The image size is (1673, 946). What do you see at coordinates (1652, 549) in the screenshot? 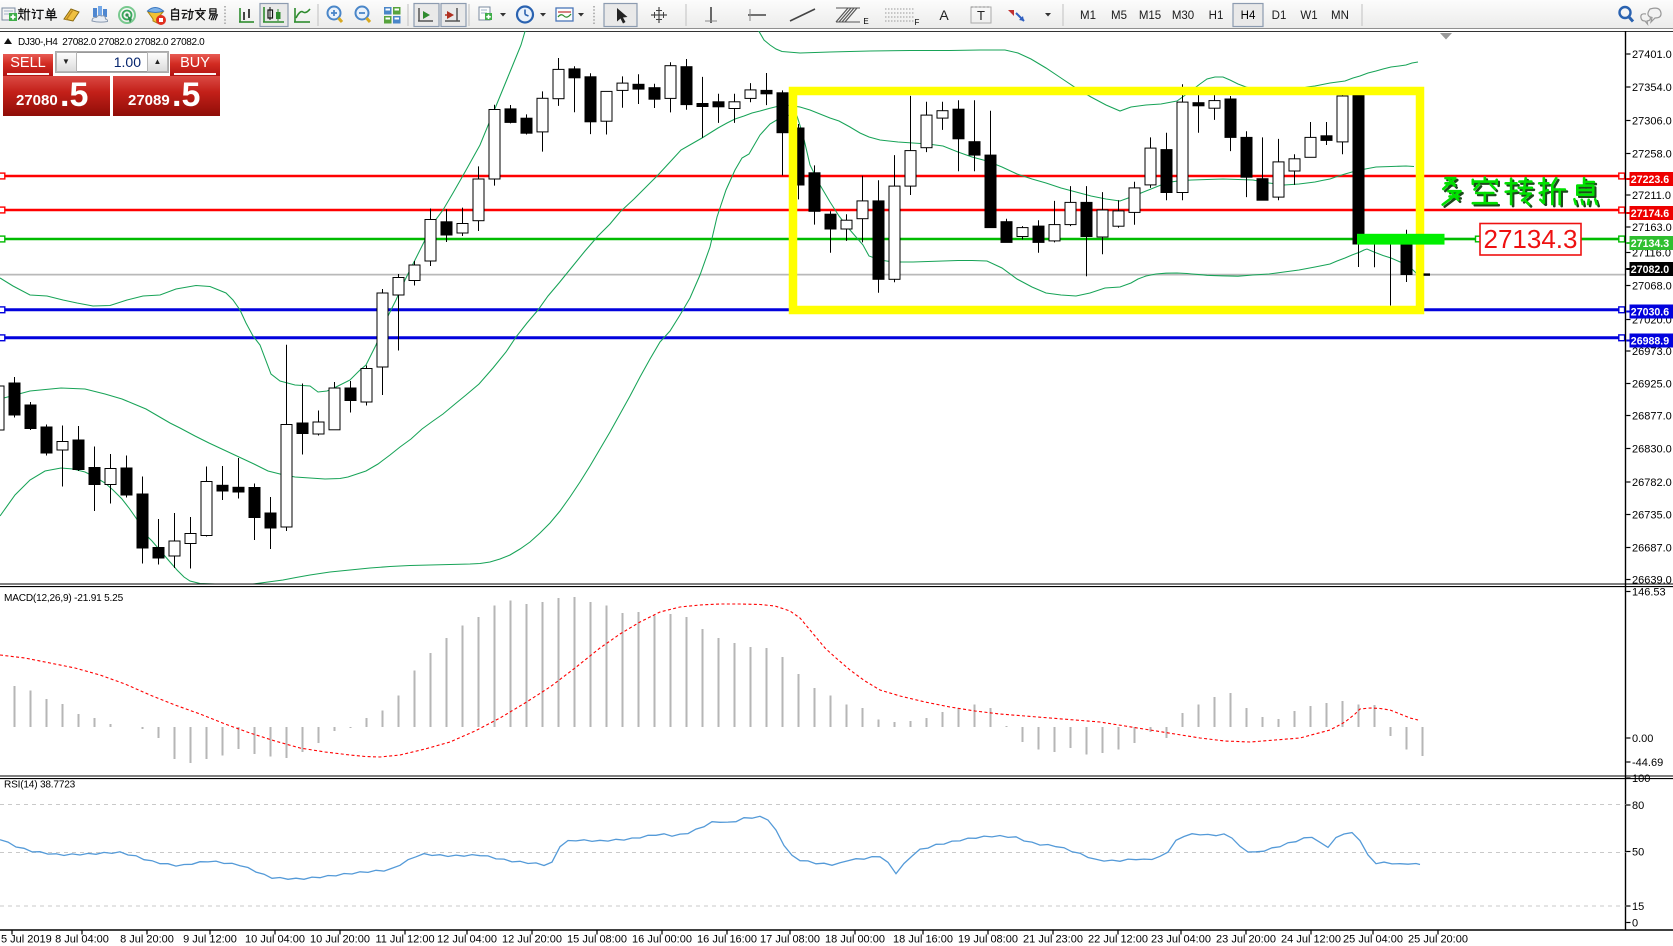
I see `svg-text: 26687.0` at bounding box center [1652, 549].